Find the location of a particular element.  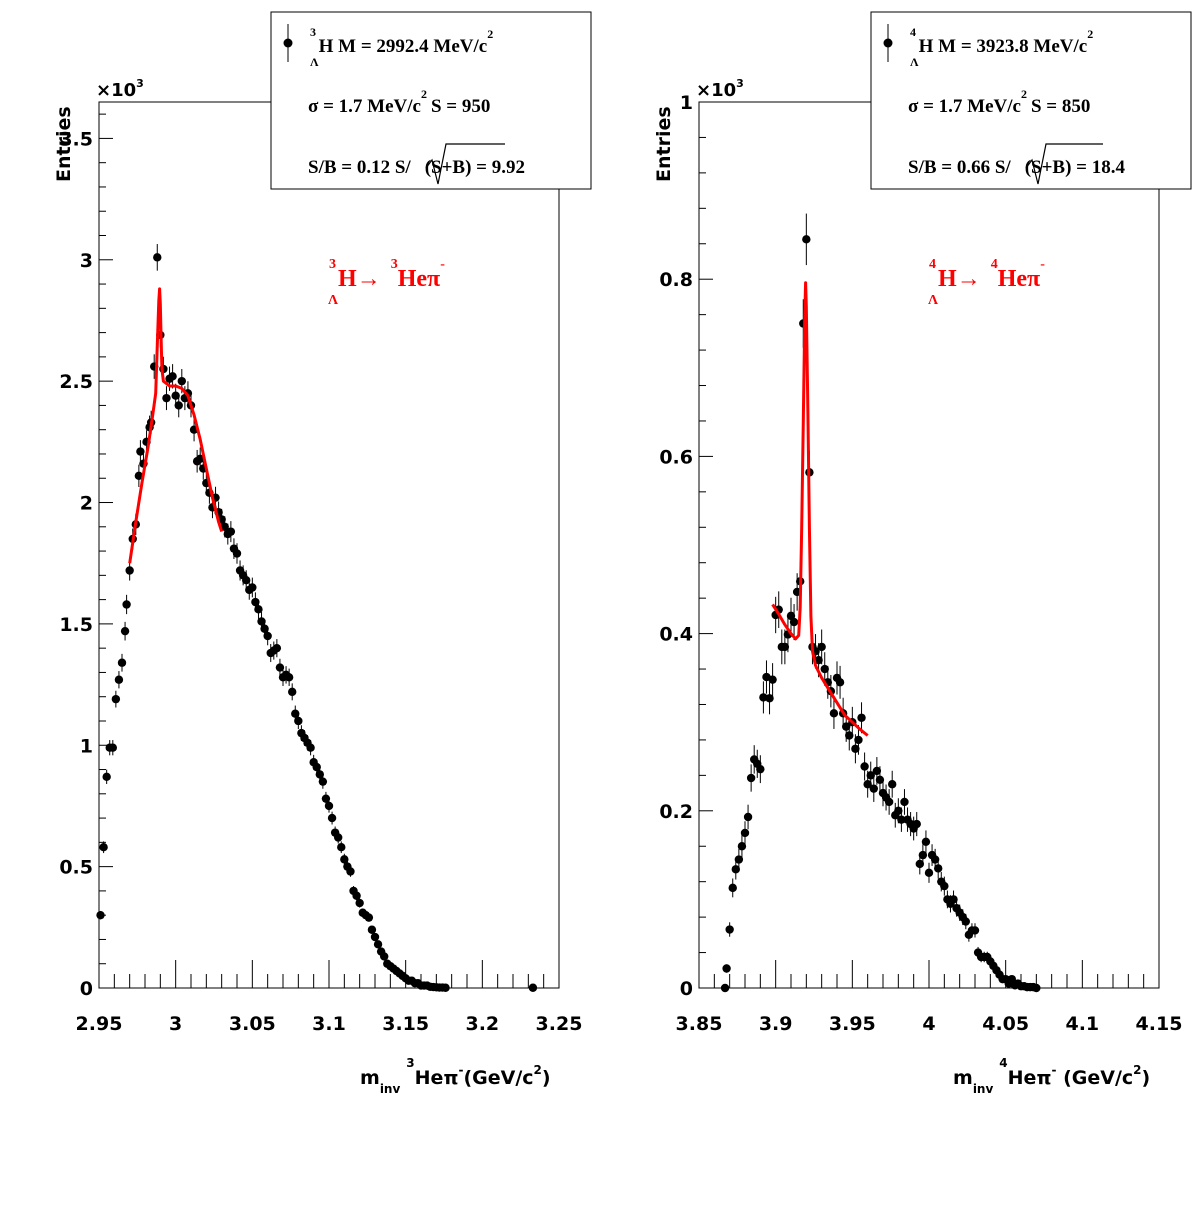

right-x-axis-label: minv4Heπ- (GeV/c2) is located at coordinates (1051, 1076).